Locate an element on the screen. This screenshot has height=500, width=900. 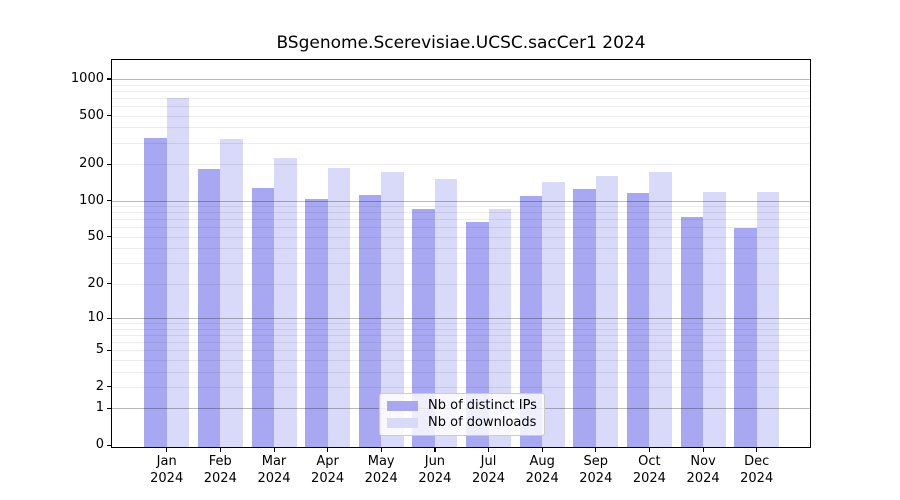
bar-jan-downloads is located at coordinates (178, 272).